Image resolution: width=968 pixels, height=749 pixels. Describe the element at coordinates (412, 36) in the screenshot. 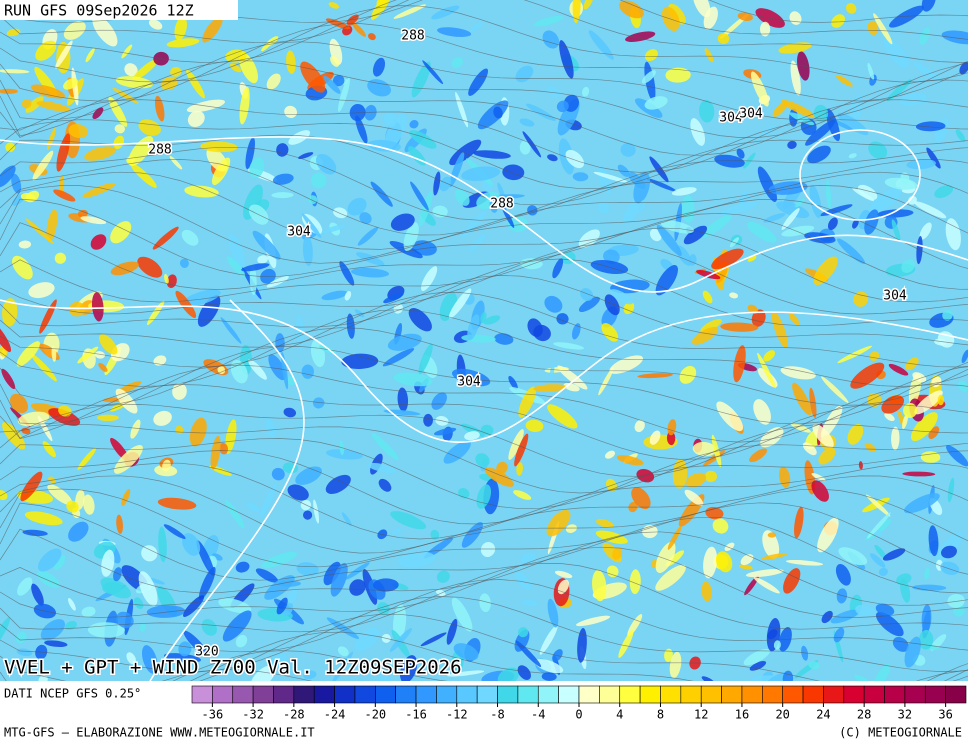

I see `contour-label: 288` at that location.